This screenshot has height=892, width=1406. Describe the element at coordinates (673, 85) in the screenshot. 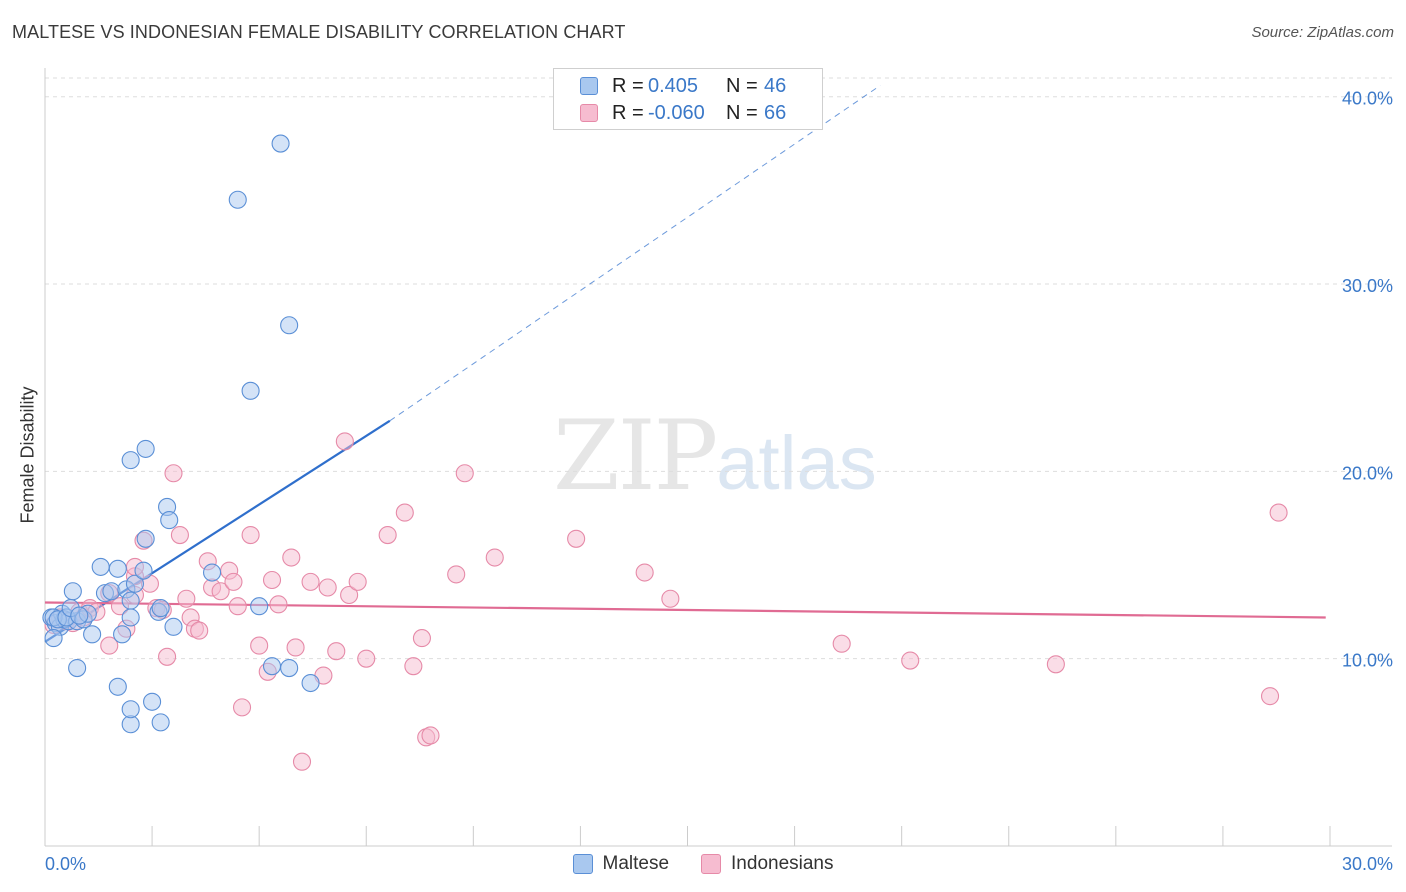

I see `r-value: 0.405` at that location.